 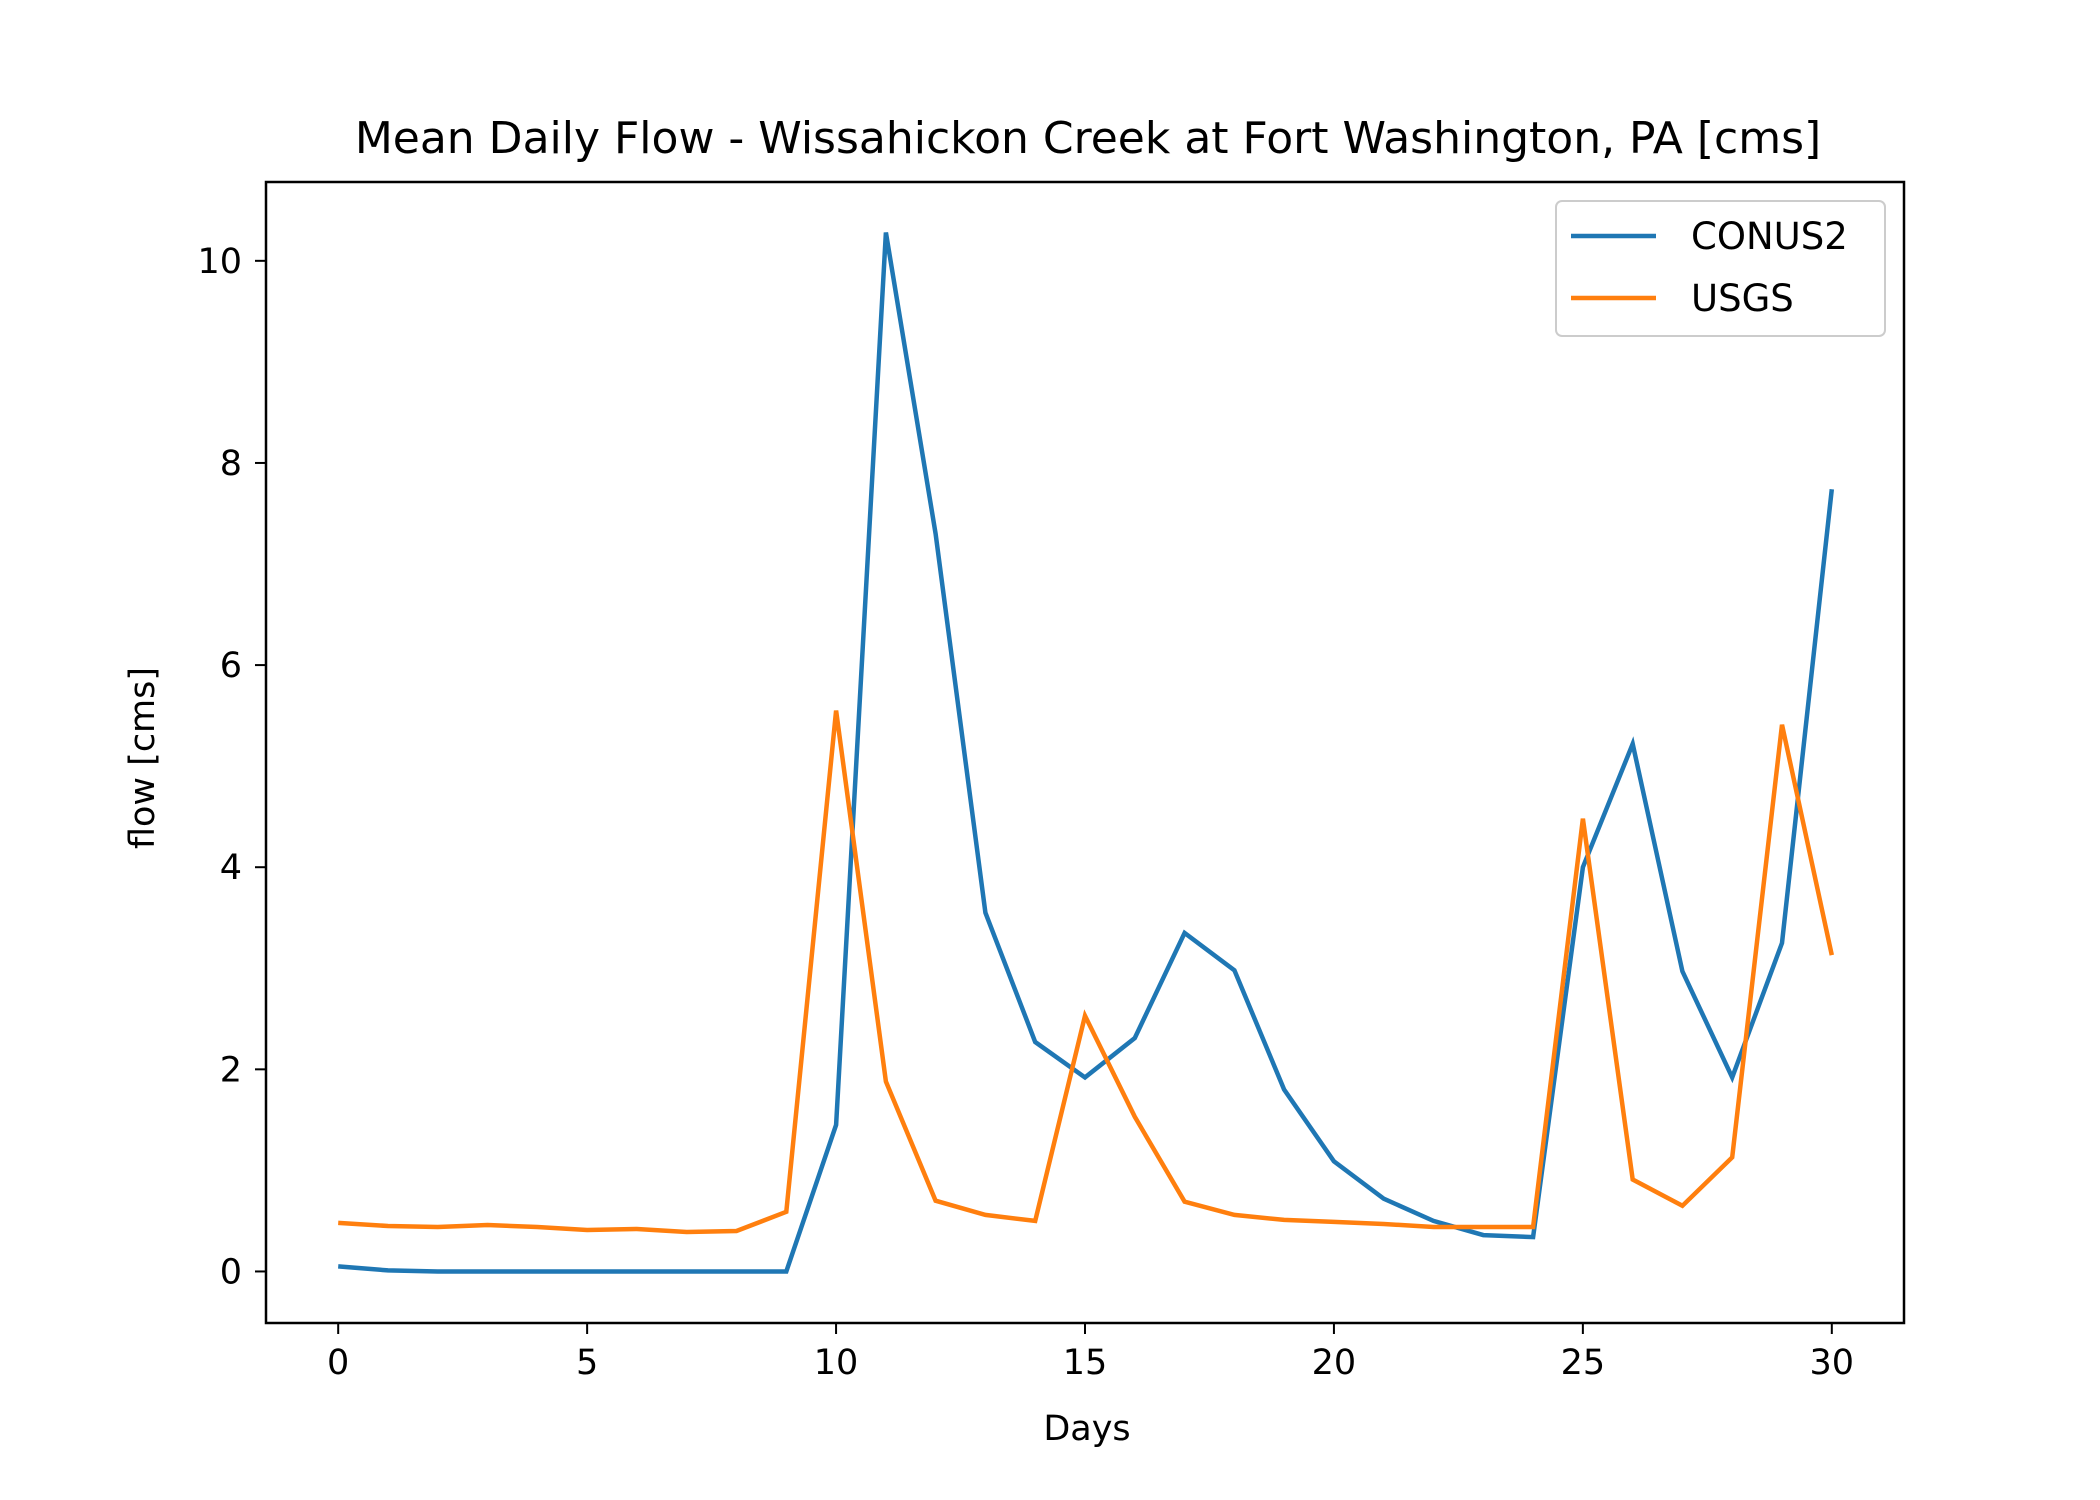 What do you see at coordinates (836, 1363) in the screenshot?
I see `x-tick-label: 10` at bounding box center [836, 1363].